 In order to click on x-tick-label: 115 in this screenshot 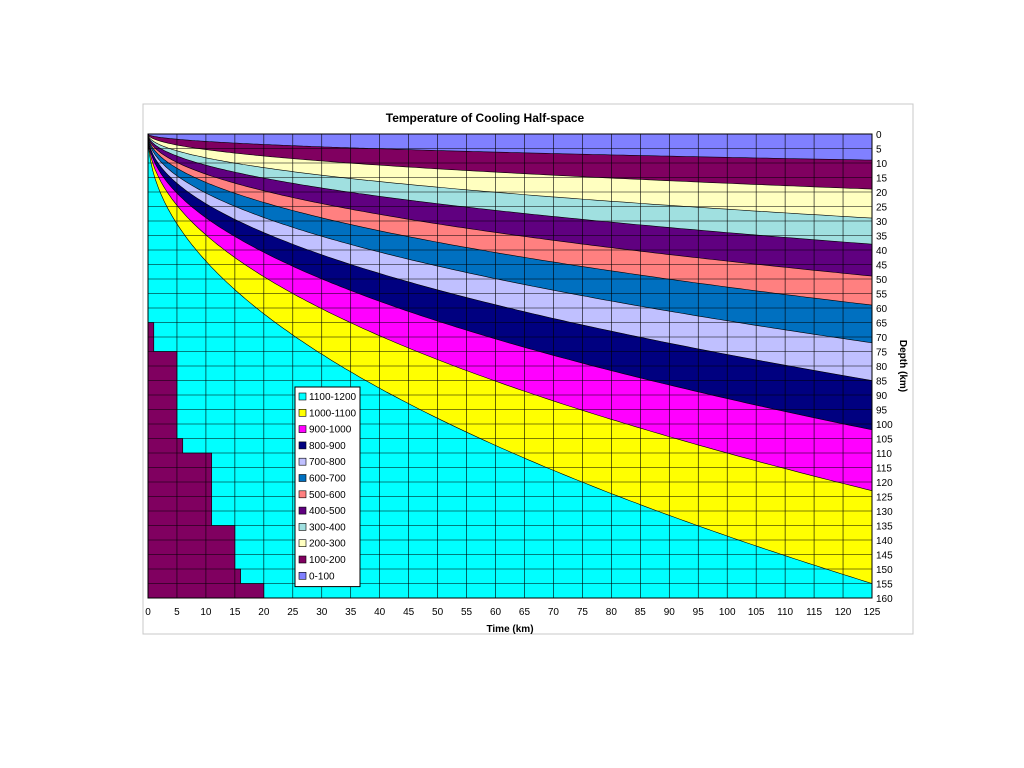, I will do `click(814, 612)`.